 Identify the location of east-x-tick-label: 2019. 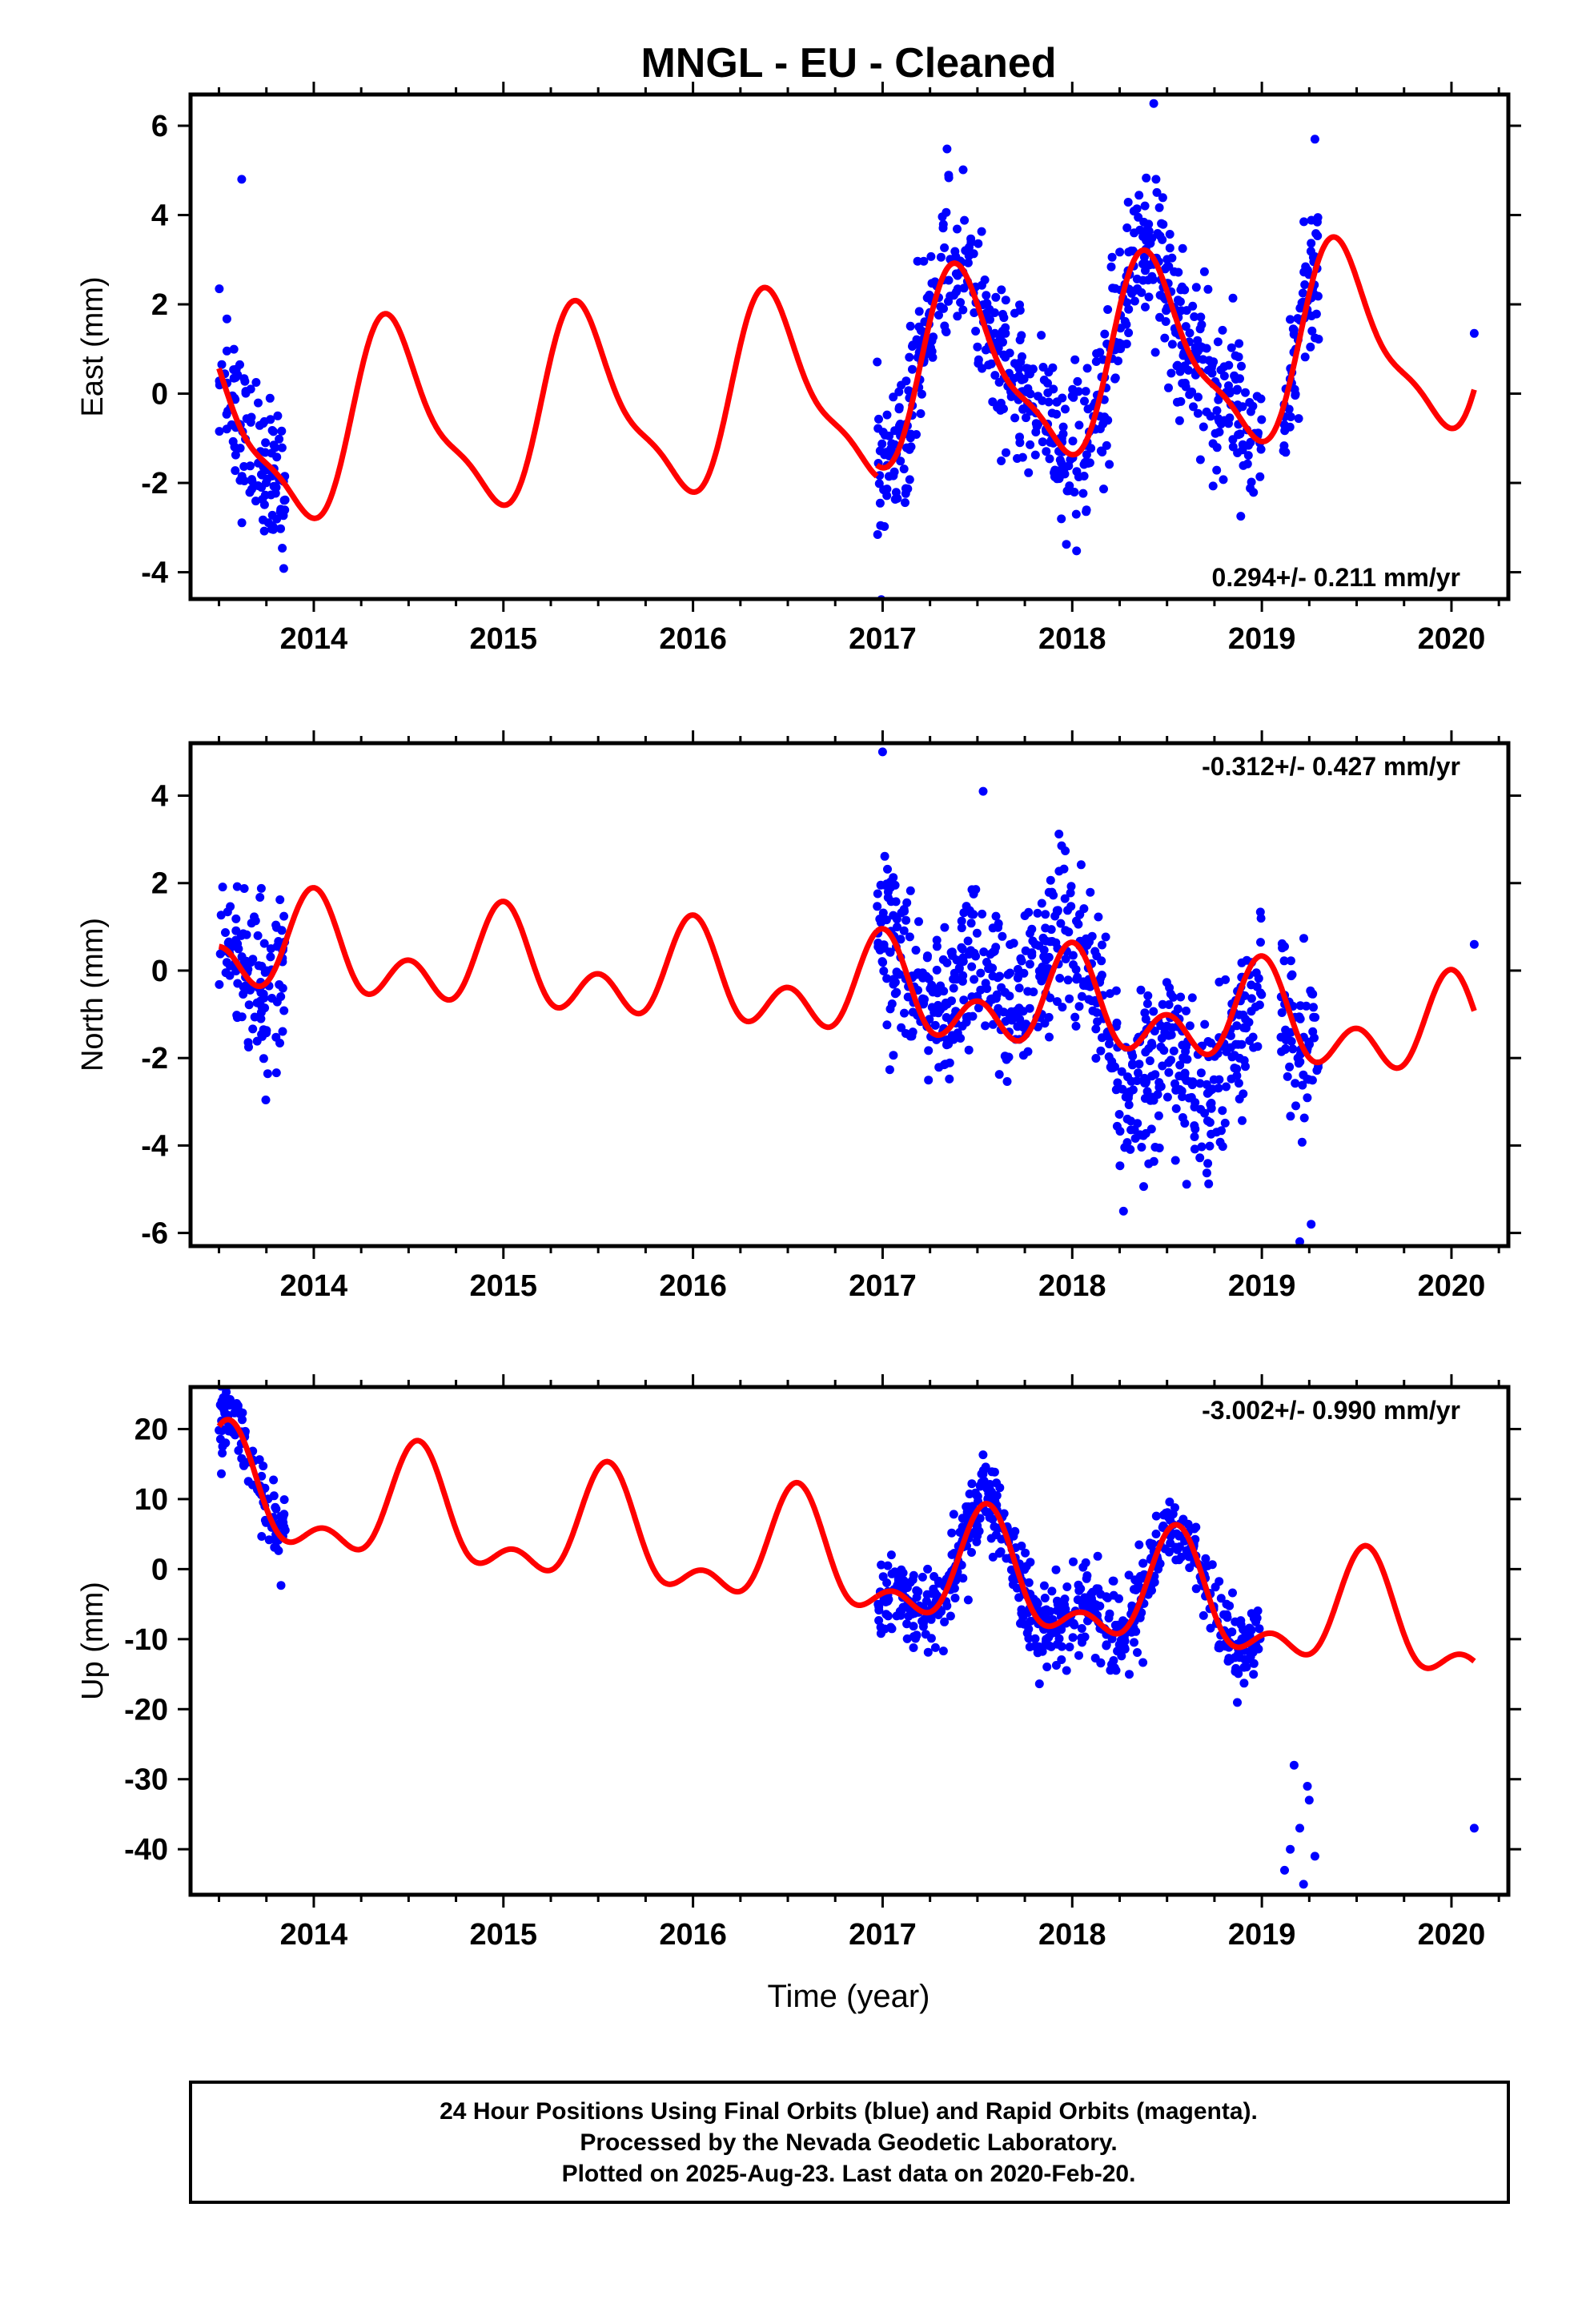
(1262, 639).